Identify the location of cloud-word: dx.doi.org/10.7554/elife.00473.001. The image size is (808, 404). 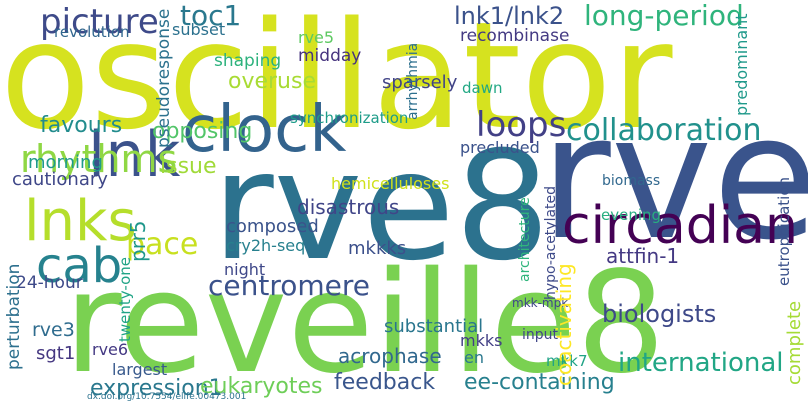
(167, 397).